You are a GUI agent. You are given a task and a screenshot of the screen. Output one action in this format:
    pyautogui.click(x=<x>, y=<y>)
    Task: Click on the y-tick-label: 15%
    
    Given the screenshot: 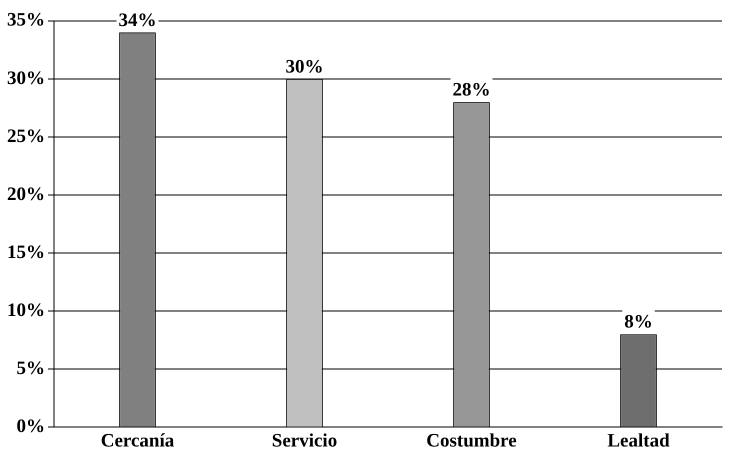 What is the action you would take?
    pyautogui.click(x=26, y=252)
    